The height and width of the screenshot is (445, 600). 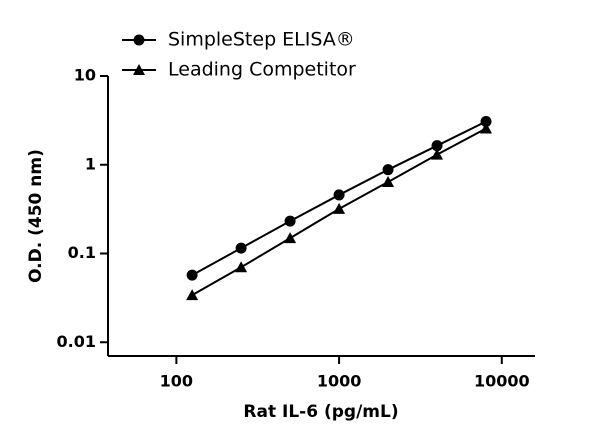 What do you see at coordinates (176, 381) in the screenshot?
I see `x-tick-label: 100` at bounding box center [176, 381].